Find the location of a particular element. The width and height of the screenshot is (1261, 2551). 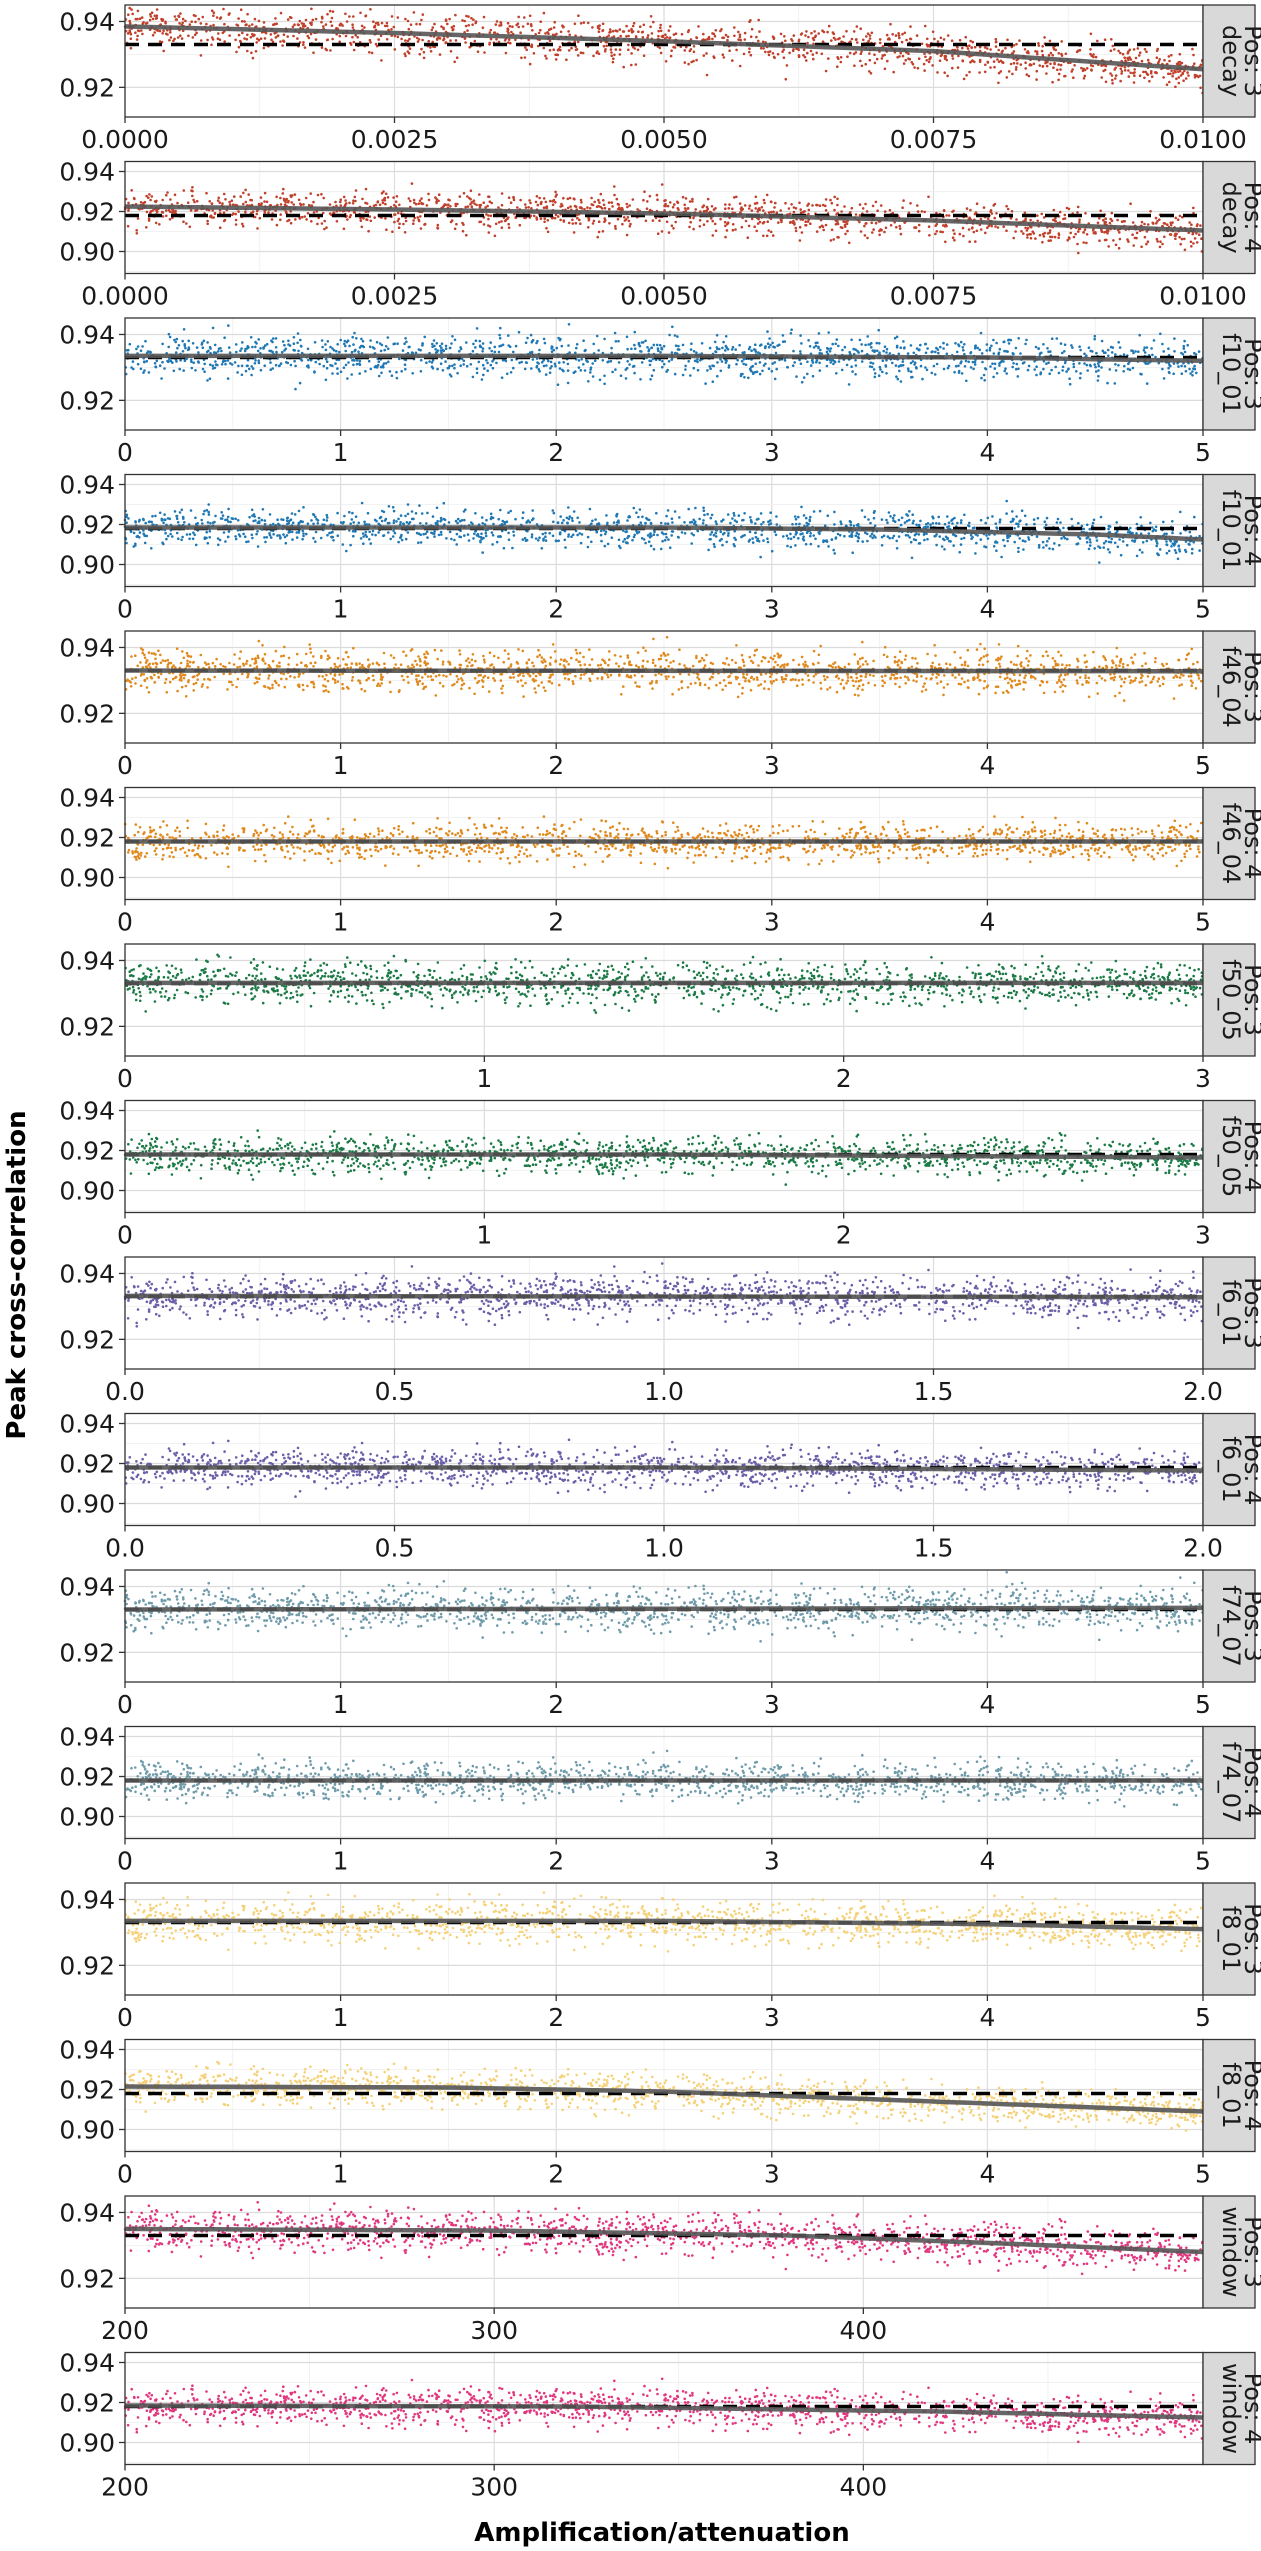

x-tick-label: 0.0075 is located at coordinates (933, 296).